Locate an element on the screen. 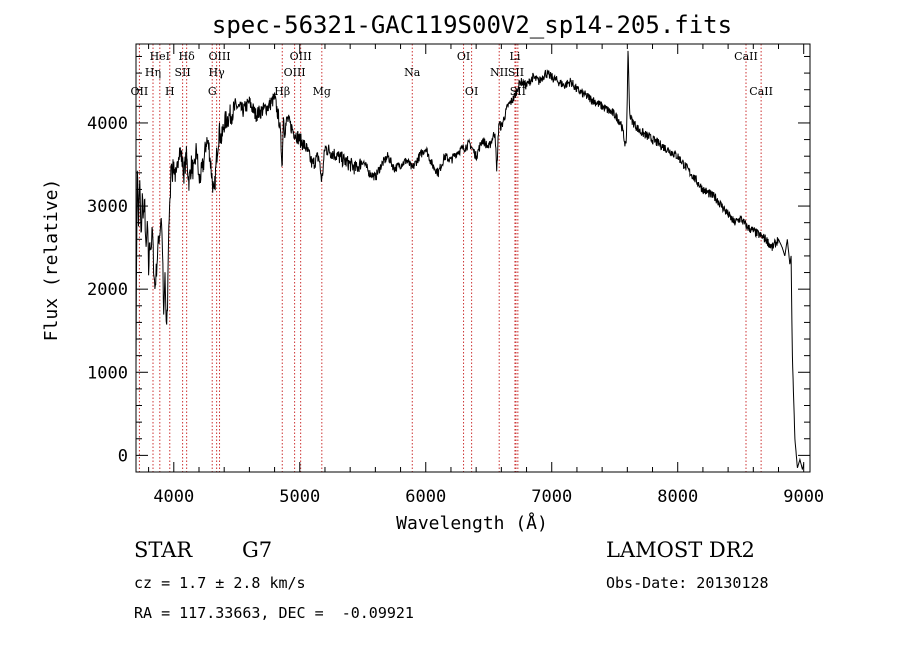 Image resolution: width=900 pixels, height=649 pixels. x-tick-label: 8000 is located at coordinates (677, 497).